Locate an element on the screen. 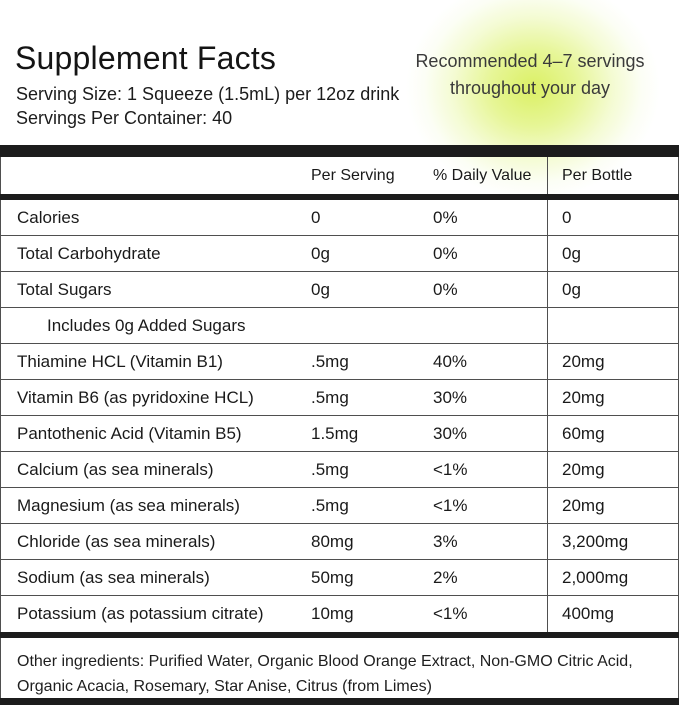 This screenshot has height=708, width=679. row-nutrient-name: Calories is located at coordinates (48, 217).